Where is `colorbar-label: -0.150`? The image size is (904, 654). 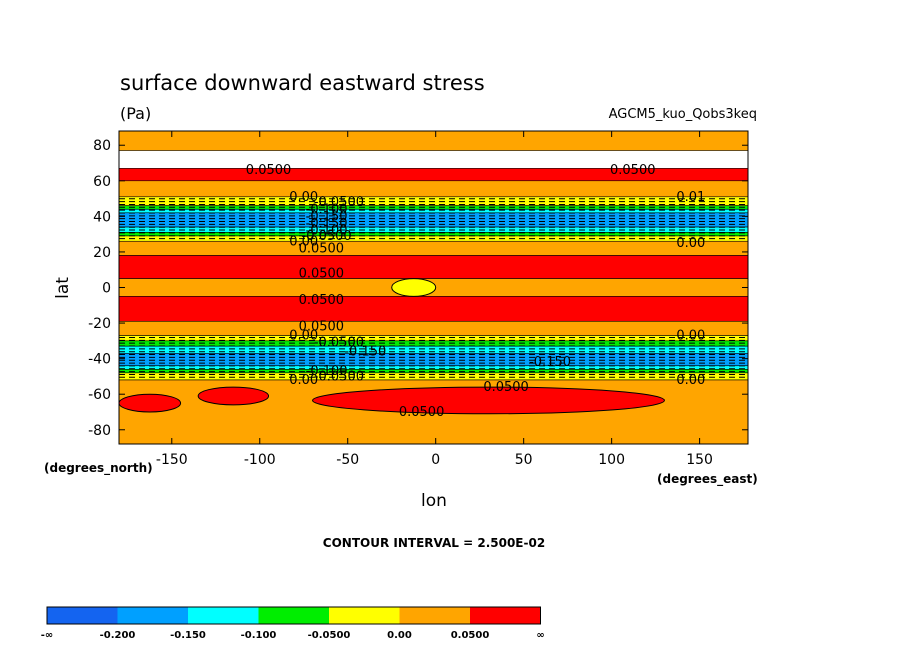
colorbar-label: -0.150 is located at coordinates (188, 635).